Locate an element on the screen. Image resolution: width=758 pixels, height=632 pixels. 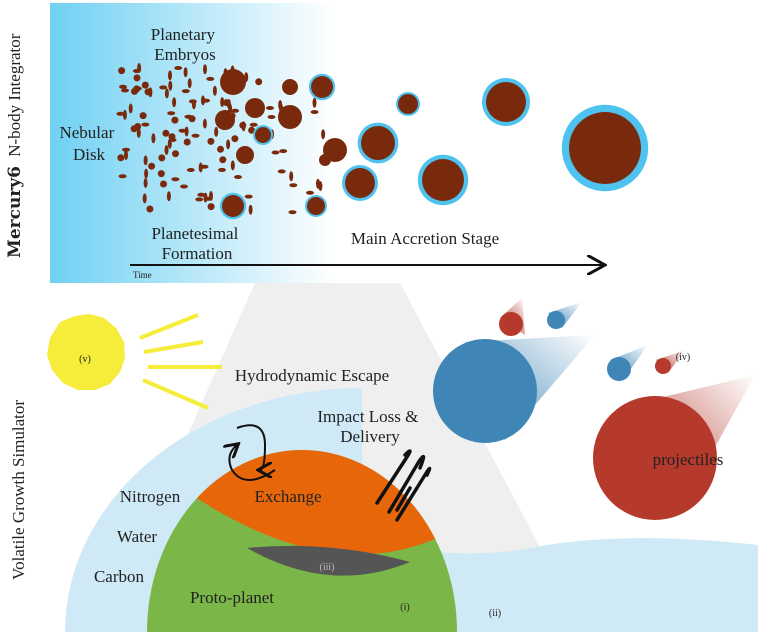
nbody-side-label: Mercury6 N-body Integrator is located at coordinates (15, 145).